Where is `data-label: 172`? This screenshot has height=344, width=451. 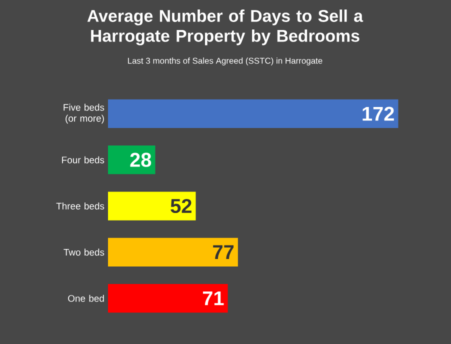
data-label: 172 is located at coordinates (378, 113).